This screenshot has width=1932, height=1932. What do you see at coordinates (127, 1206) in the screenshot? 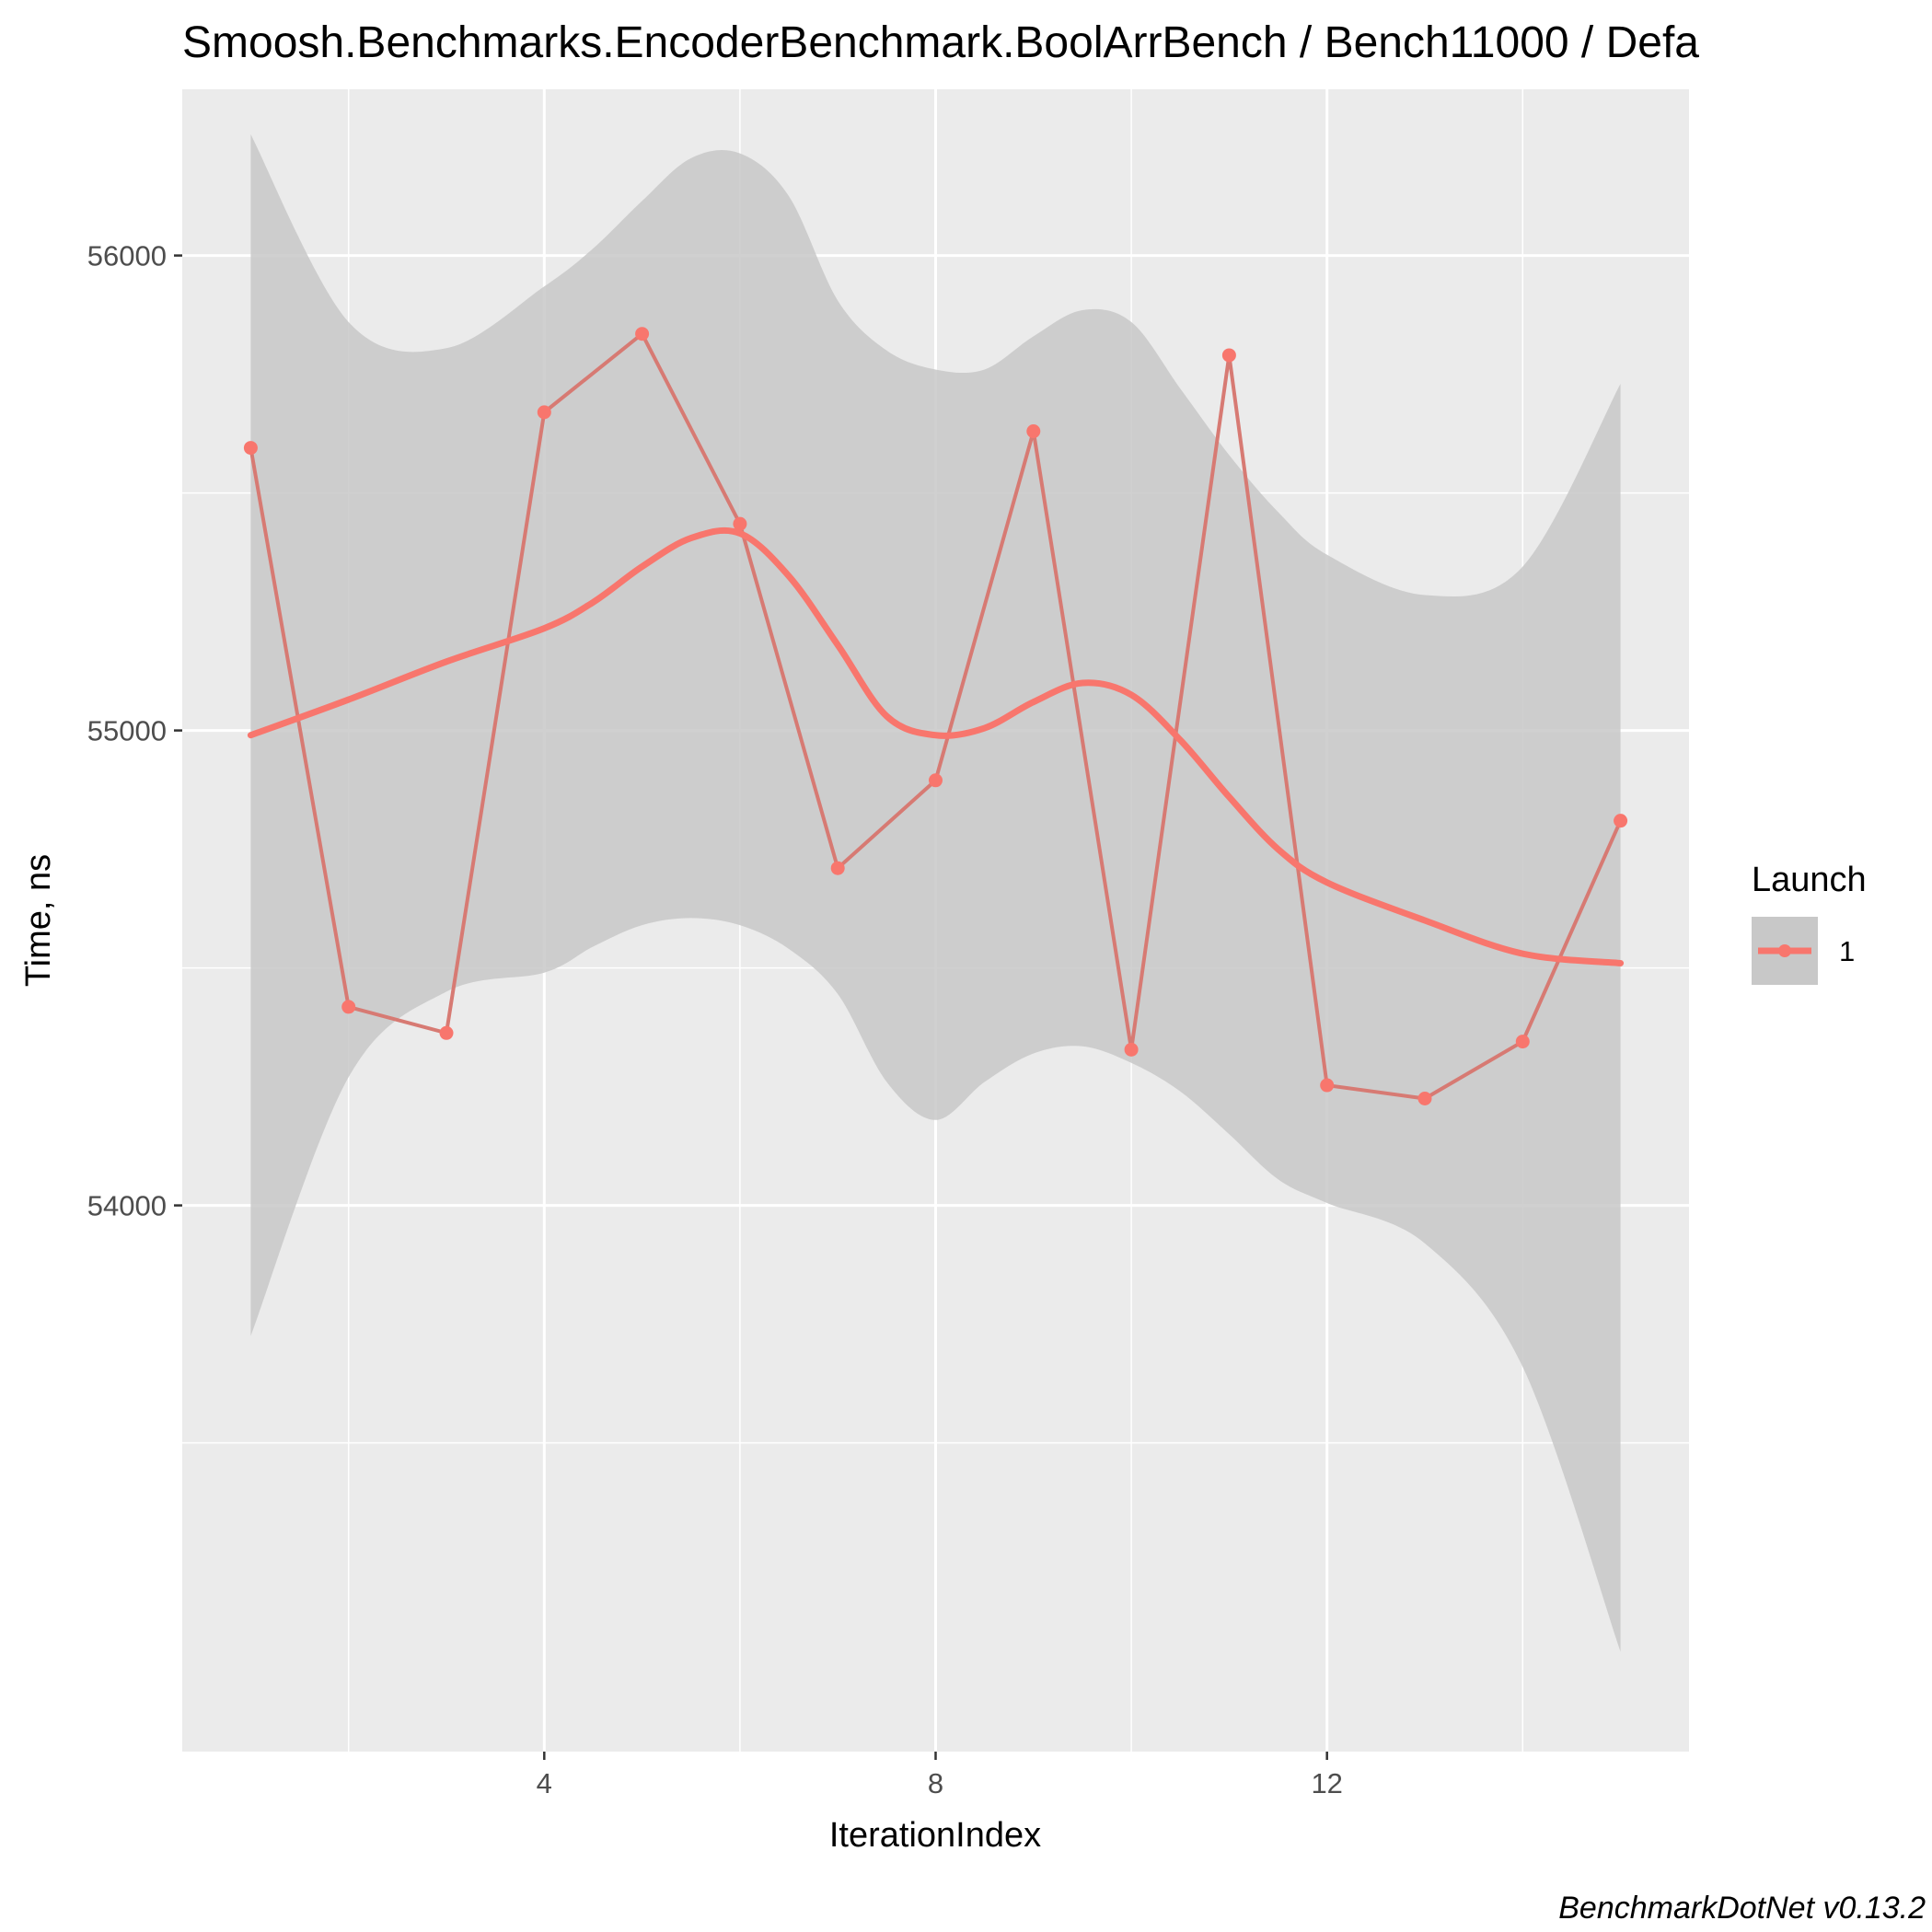
I see `y-tick-label: 54000` at bounding box center [127, 1206].